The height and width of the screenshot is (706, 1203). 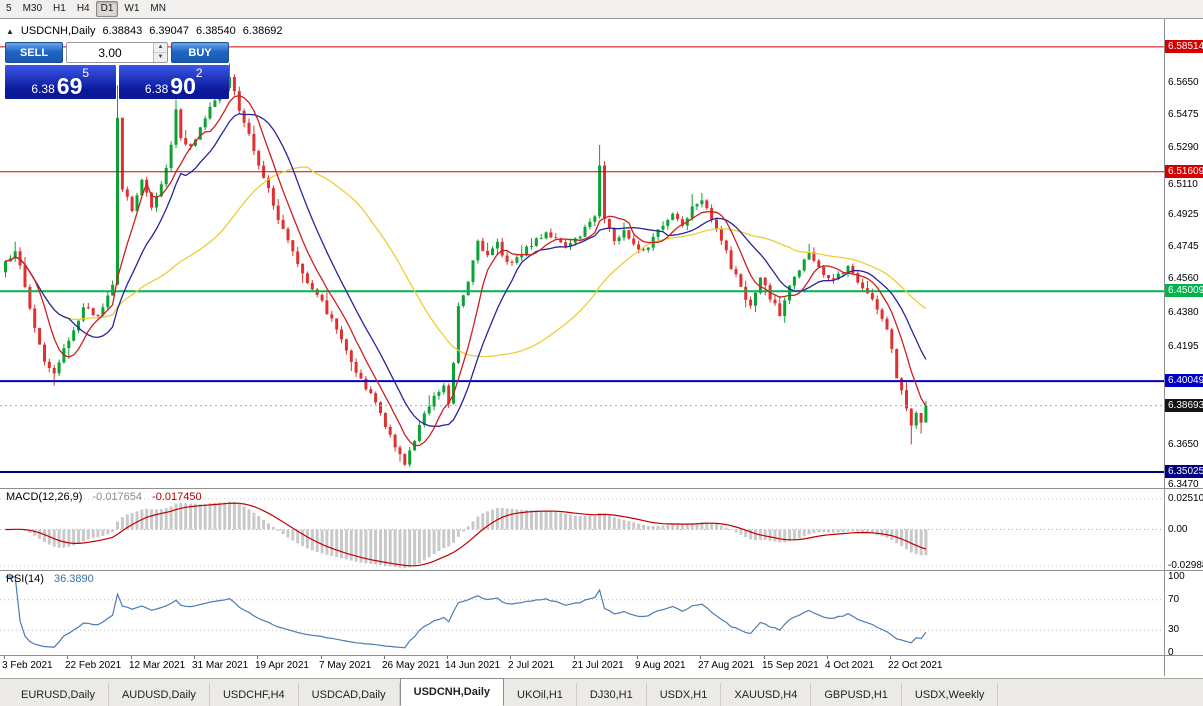 What do you see at coordinates (254, 694) in the screenshot?
I see `chart-tab-usdchf-h4: USDCHF,H4` at bounding box center [254, 694].